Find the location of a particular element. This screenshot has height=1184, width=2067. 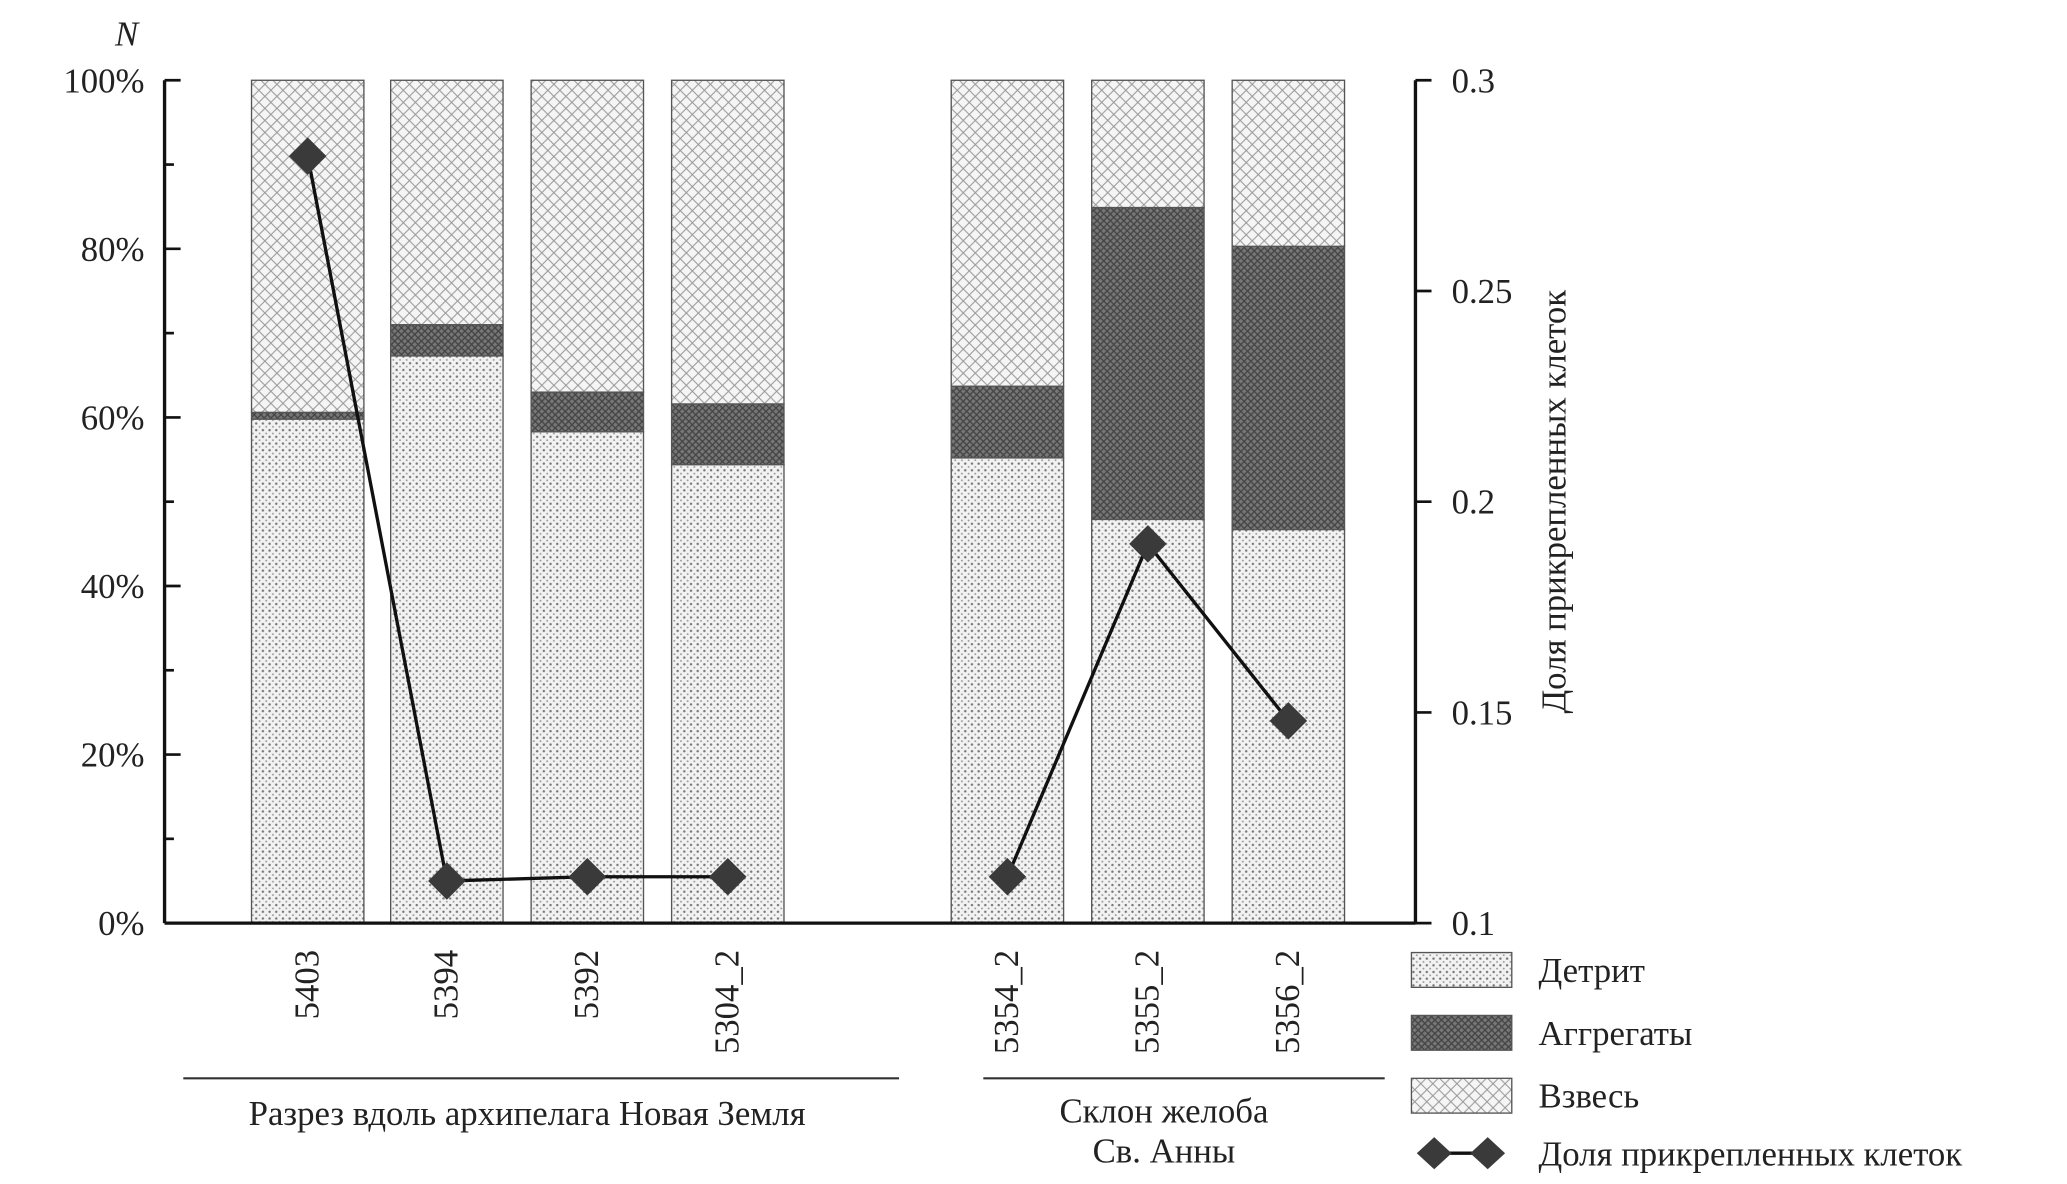

x-tick-label: 5403 is located at coordinates (306, 985).